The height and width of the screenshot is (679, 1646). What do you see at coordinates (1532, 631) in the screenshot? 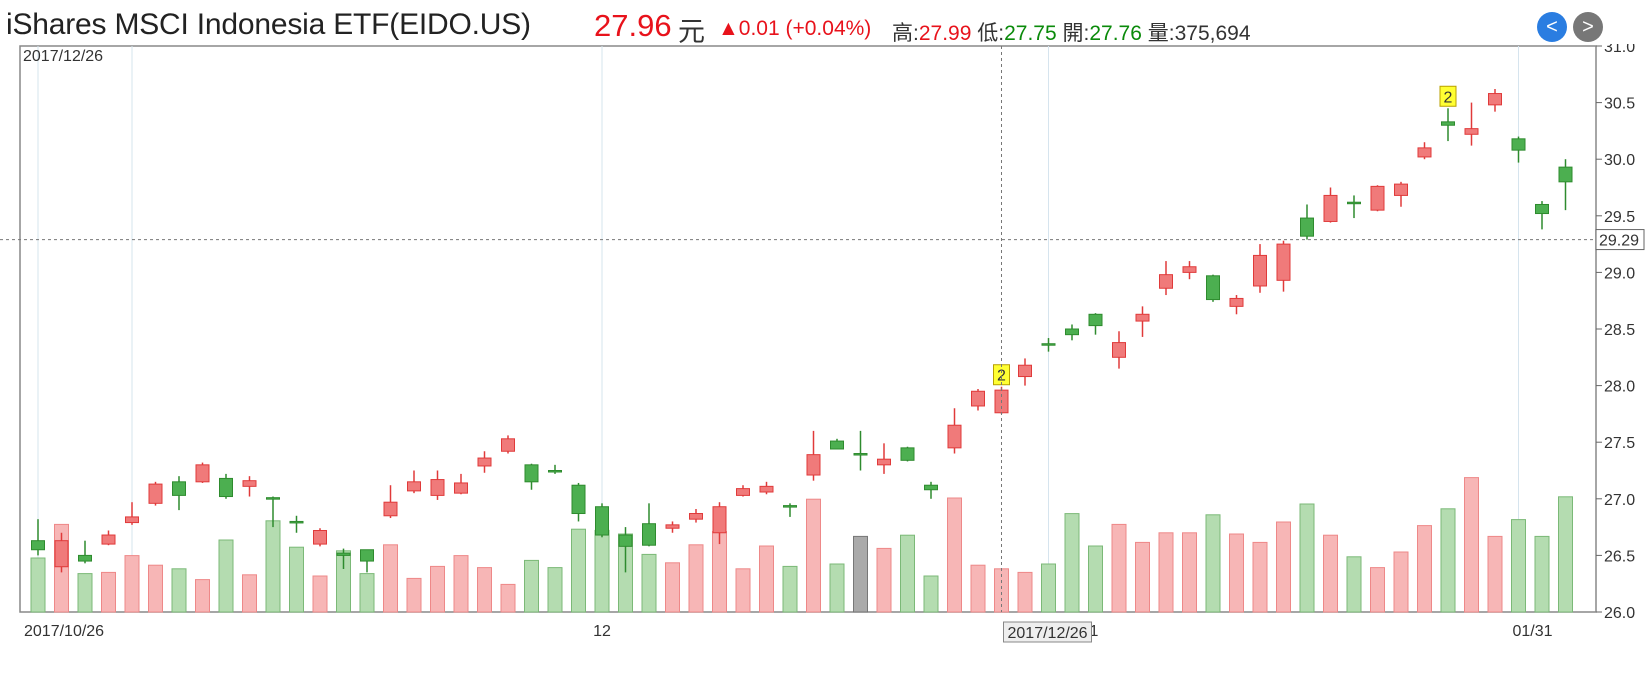
I see `x-axis-label: 01/31` at bounding box center [1532, 631].